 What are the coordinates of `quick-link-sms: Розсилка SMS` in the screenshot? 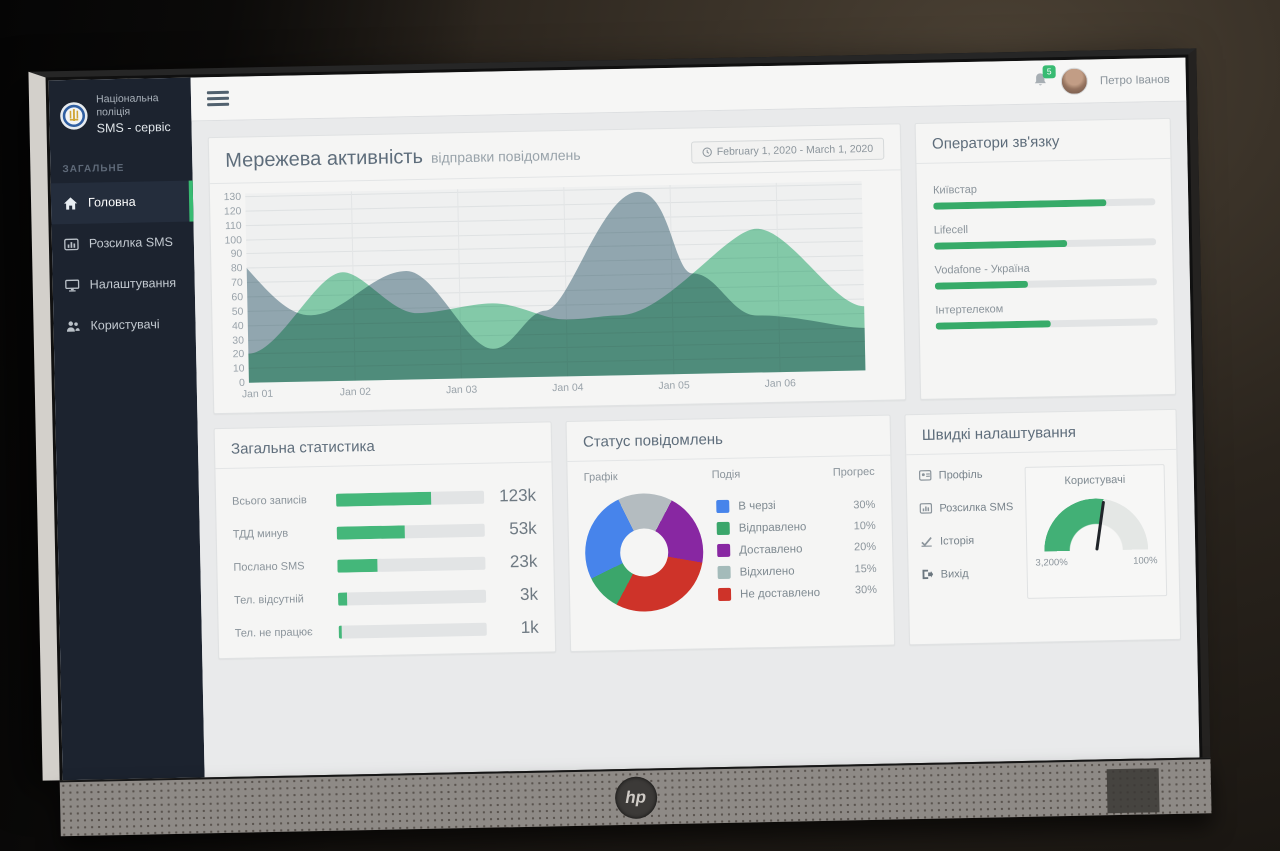 It's located at (967, 507).